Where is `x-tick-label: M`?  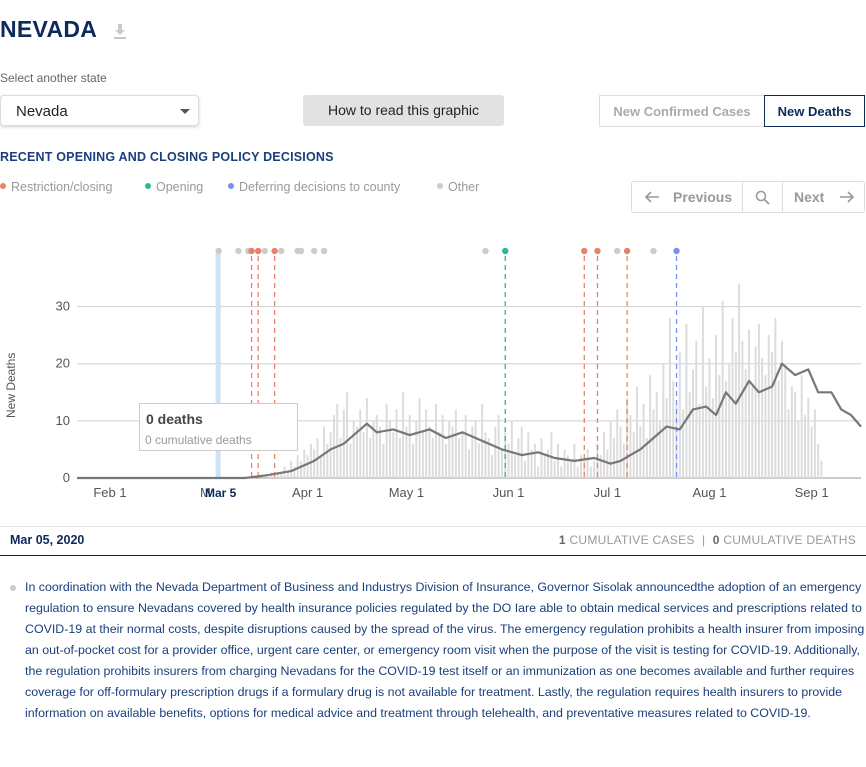 x-tick-label: M is located at coordinates (205, 492).